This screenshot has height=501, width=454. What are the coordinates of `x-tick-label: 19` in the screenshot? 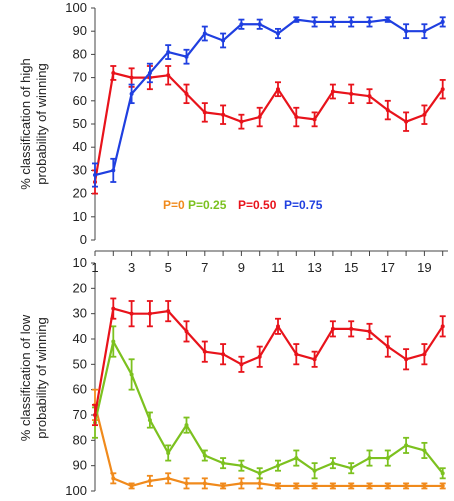 It's located at (424, 267).